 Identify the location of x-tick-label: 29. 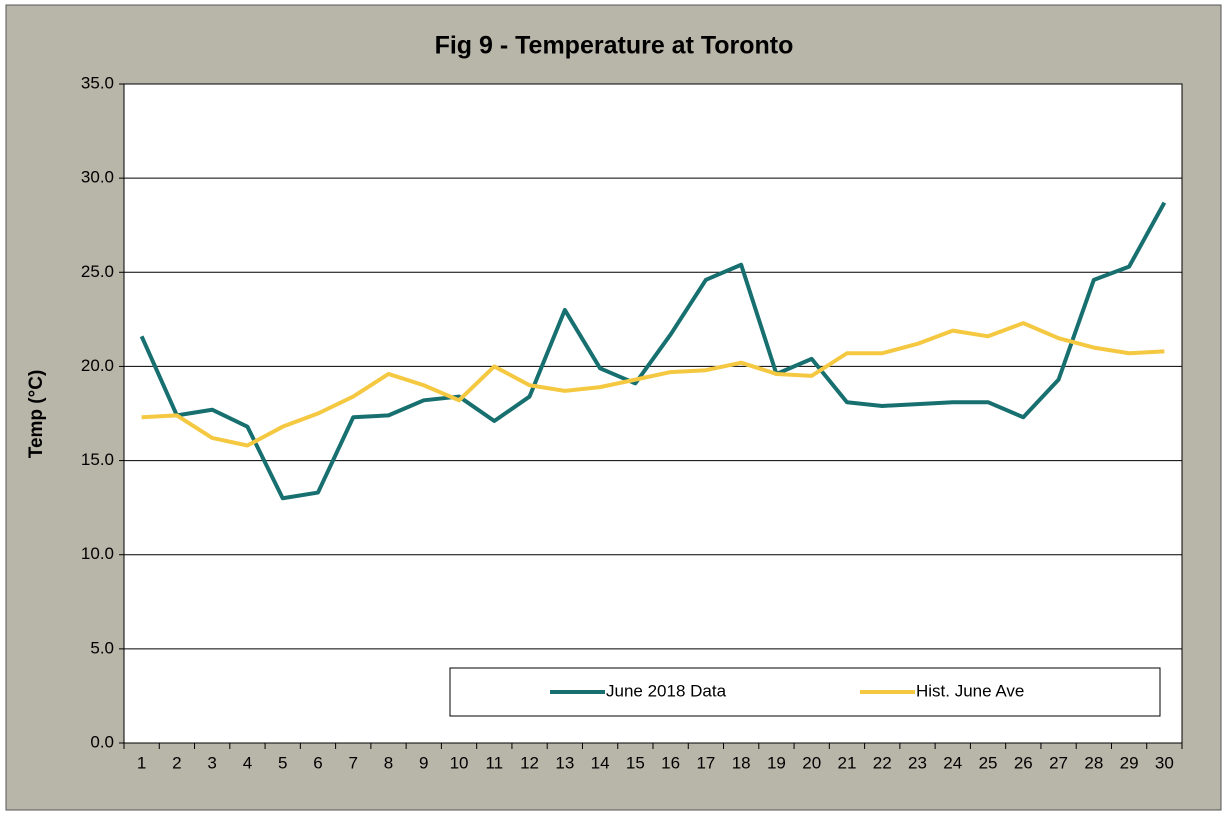
(1129, 762).